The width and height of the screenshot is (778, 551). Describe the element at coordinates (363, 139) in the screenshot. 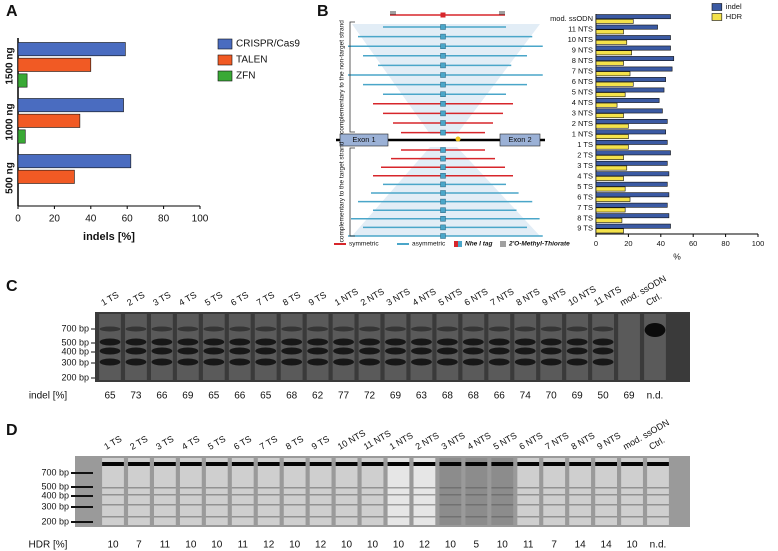

I see `exon-label: Exon 1` at that location.